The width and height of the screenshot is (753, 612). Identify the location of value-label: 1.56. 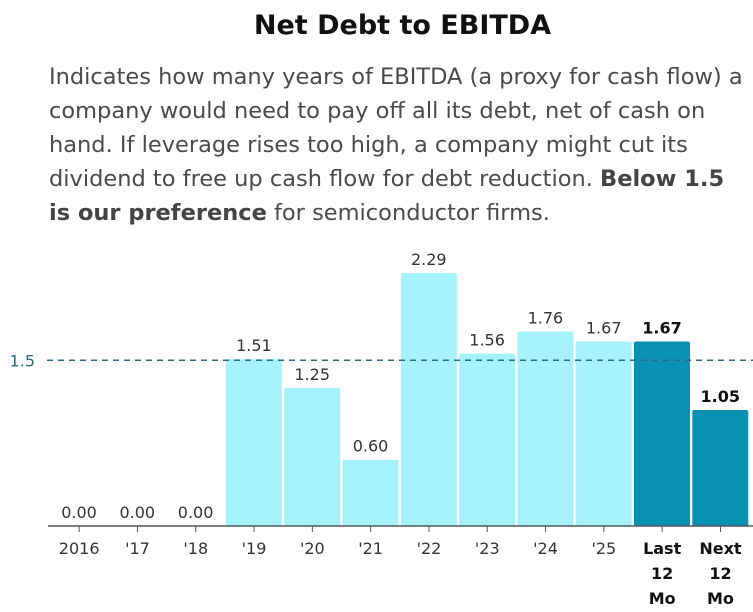
(487, 340).